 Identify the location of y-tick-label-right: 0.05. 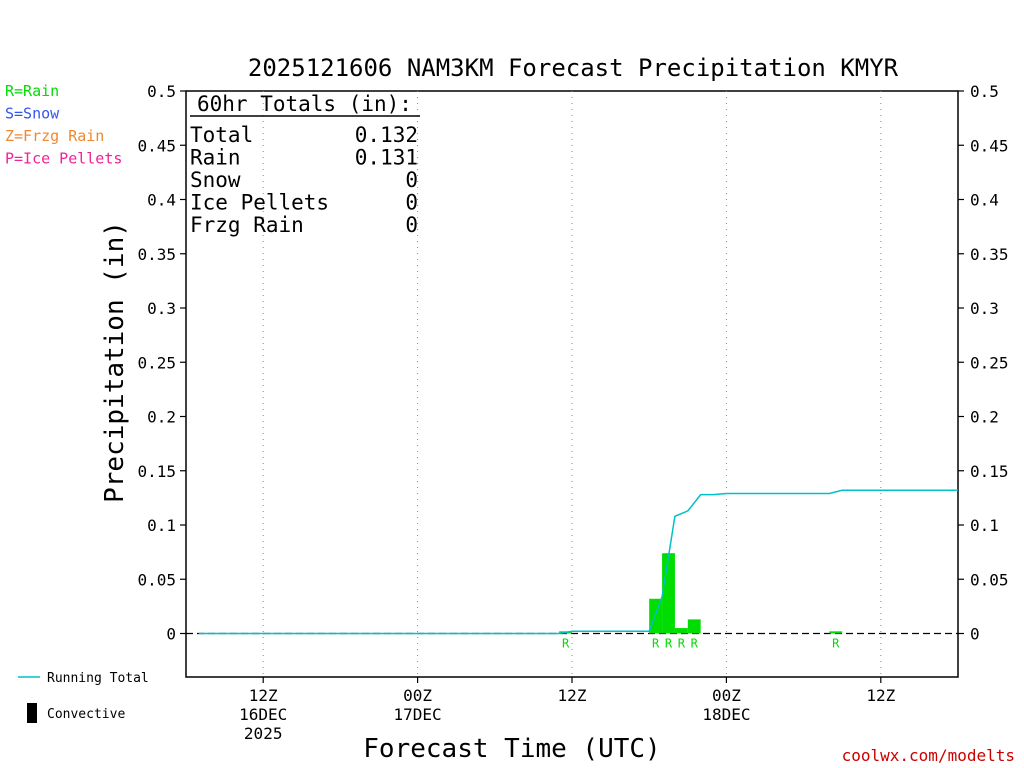
(989, 579).